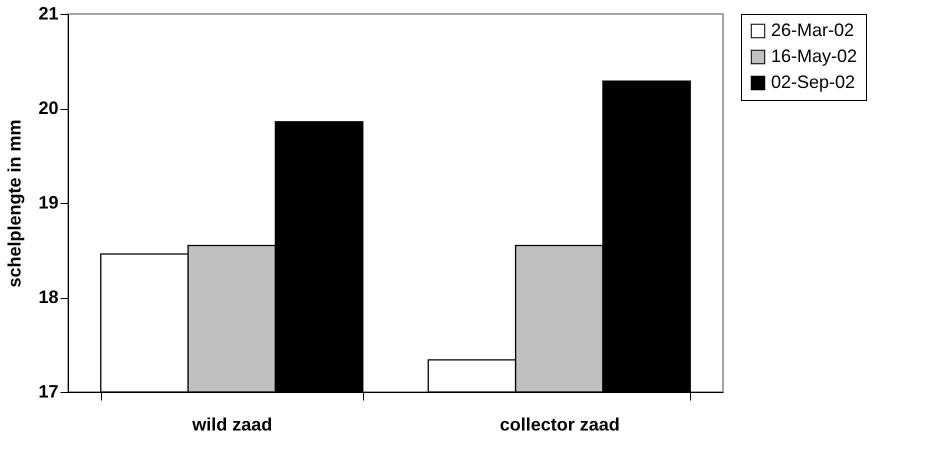 The height and width of the screenshot is (450, 929). Describe the element at coordinates (48, 14) in the screenshot. I see `y-tick-label: 21` at that location.